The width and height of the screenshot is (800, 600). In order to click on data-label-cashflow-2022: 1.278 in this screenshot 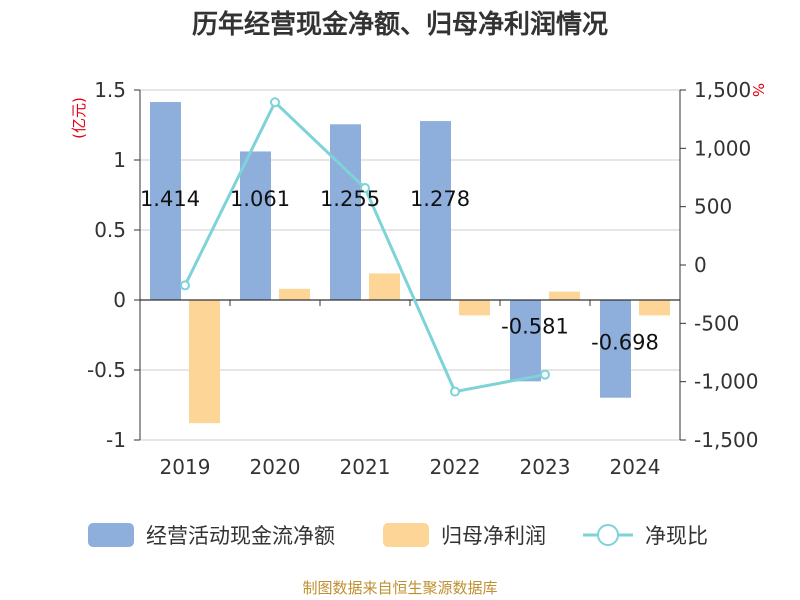, I will do `click(440, 199)`.